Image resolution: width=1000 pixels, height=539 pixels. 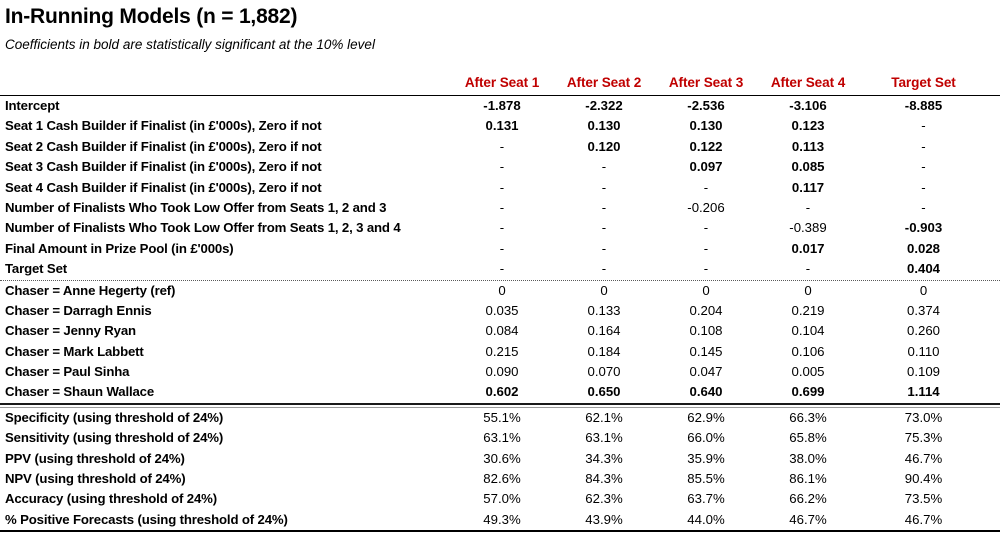 What do you see at coordinates (114, 417) in the screenshot?
I see `row-label: Specificity (using threshold of 24%)` at bounding box center [114, 417].